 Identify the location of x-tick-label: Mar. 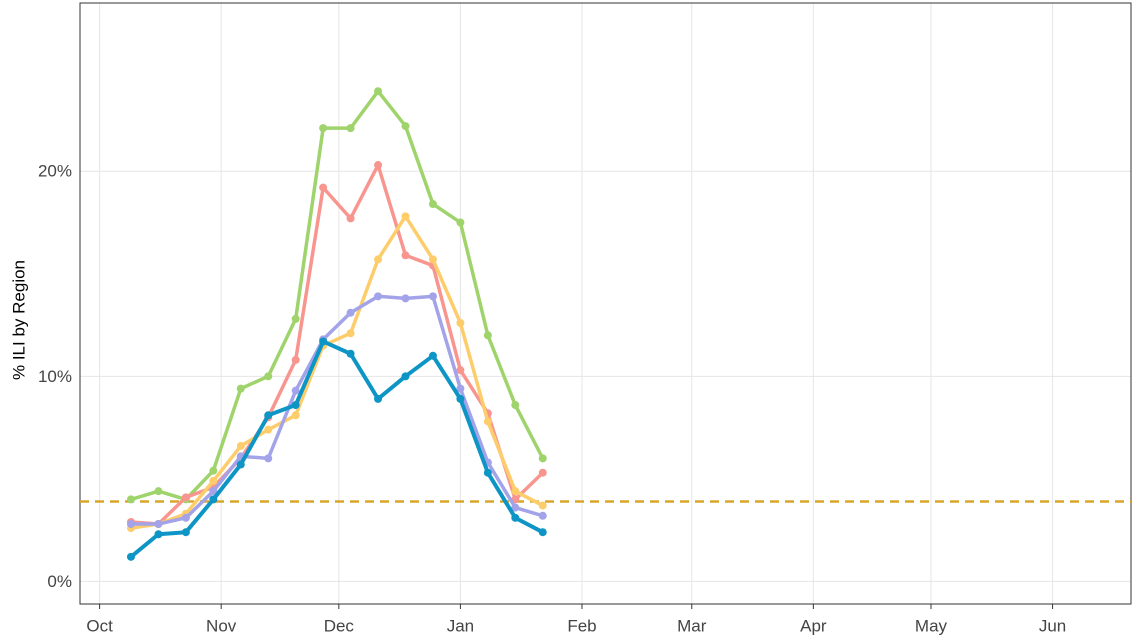
(692, 625).